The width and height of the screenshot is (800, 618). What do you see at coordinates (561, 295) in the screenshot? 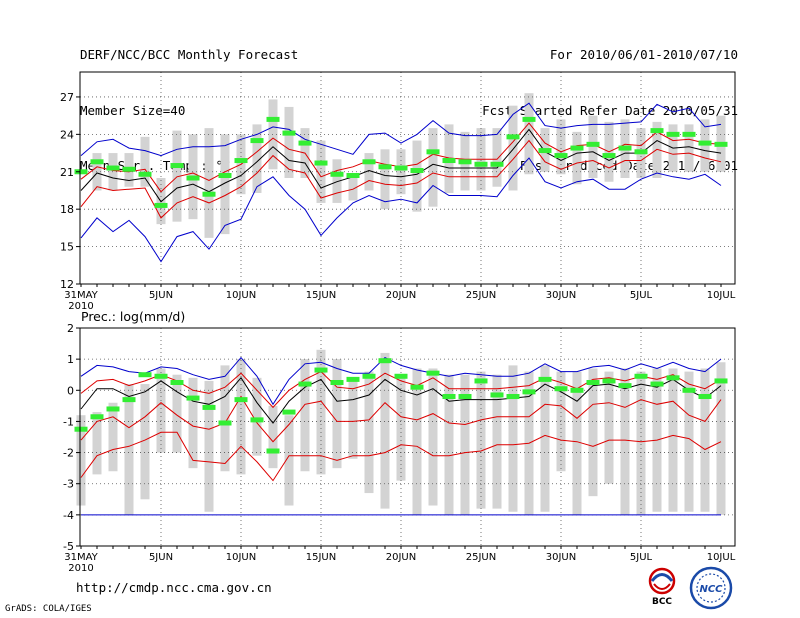
I see `x-tick-label: 30JUN` at bounding box center [561, 295].